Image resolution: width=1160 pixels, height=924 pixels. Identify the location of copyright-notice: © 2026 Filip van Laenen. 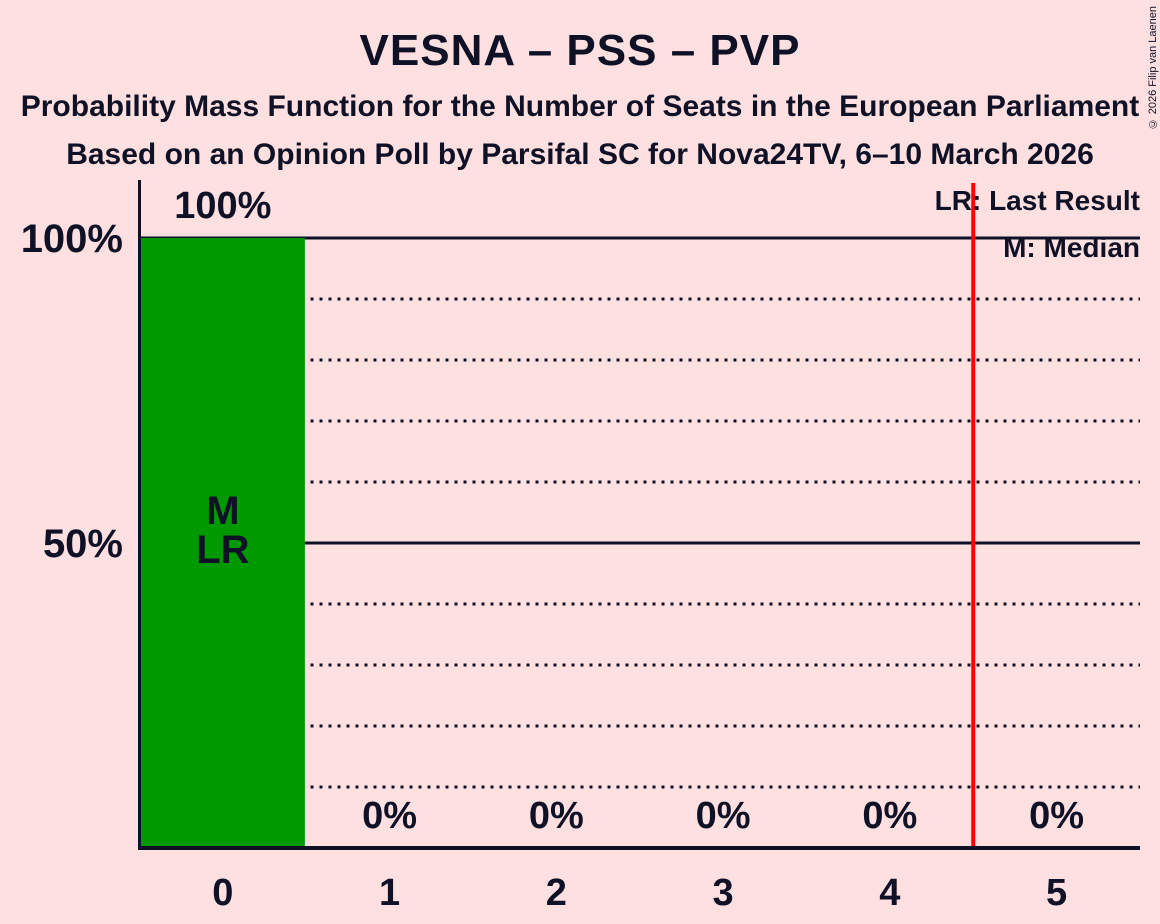
(1153, 68).